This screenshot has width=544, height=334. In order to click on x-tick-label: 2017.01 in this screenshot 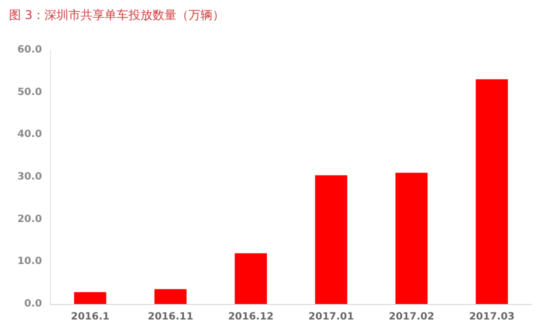, I will do `click(331, 317)`.